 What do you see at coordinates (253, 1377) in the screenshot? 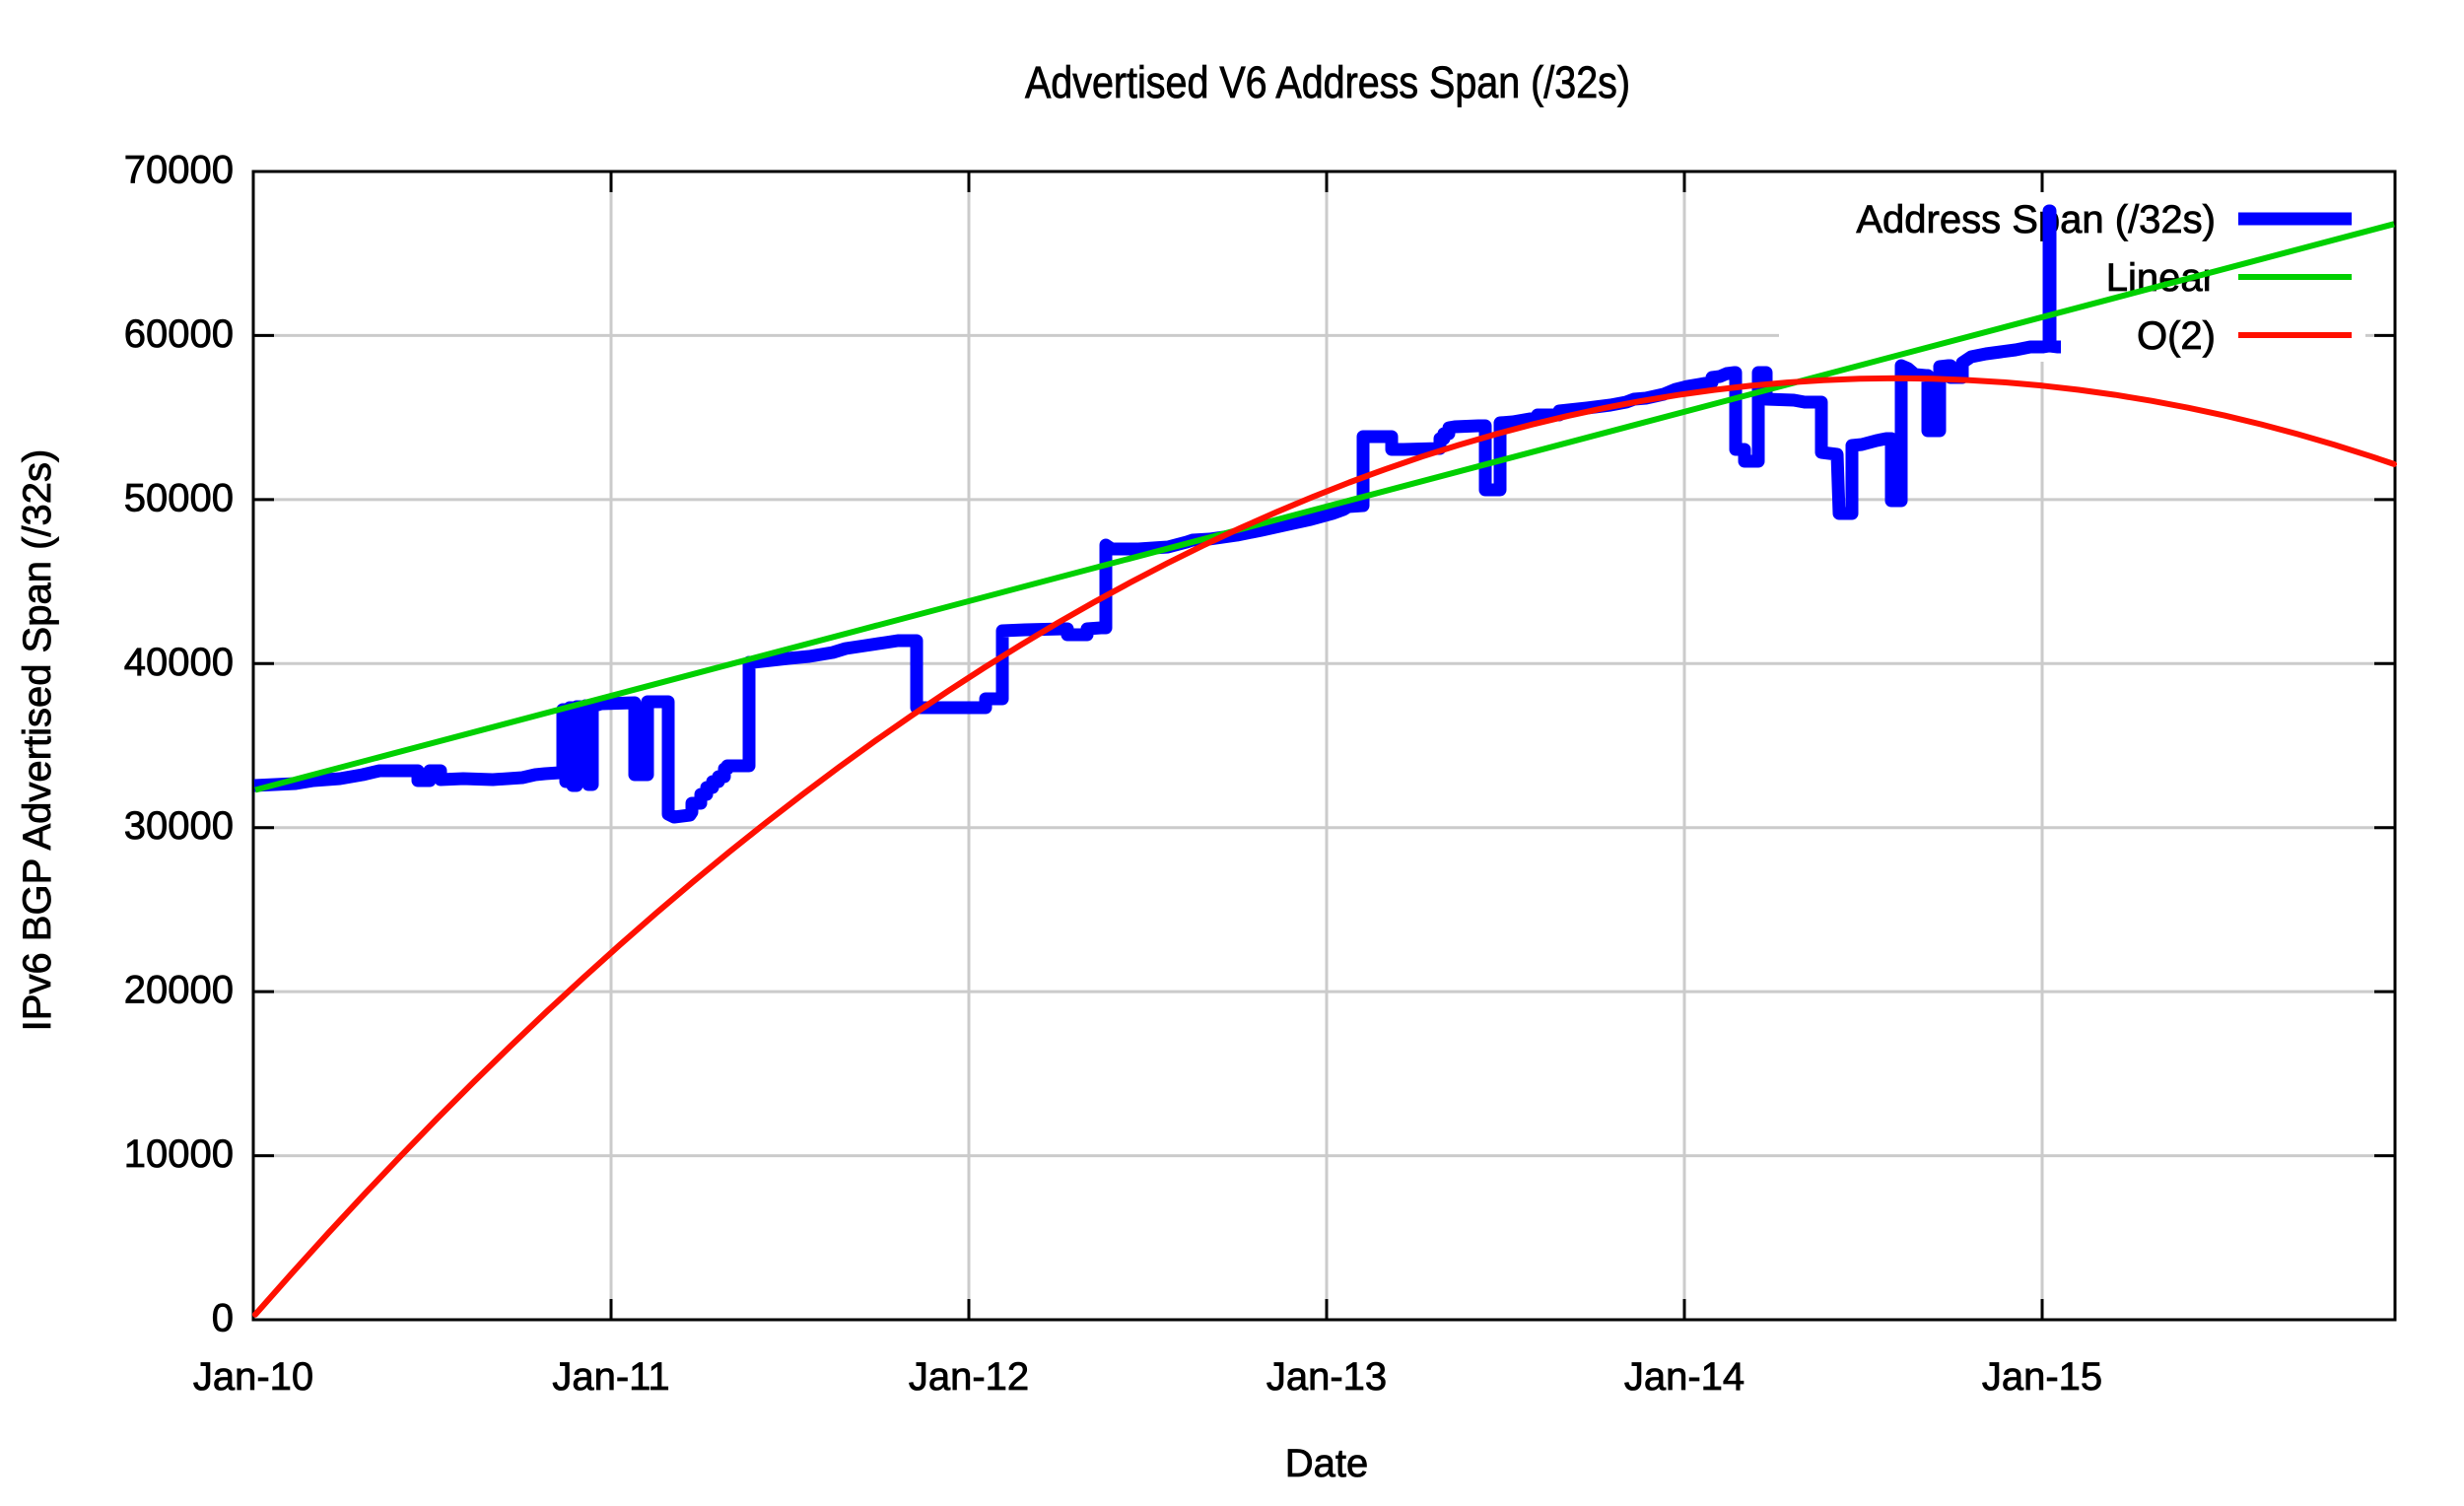
I see `svg-text: Jan-10` at bounding box center [253, 1377].